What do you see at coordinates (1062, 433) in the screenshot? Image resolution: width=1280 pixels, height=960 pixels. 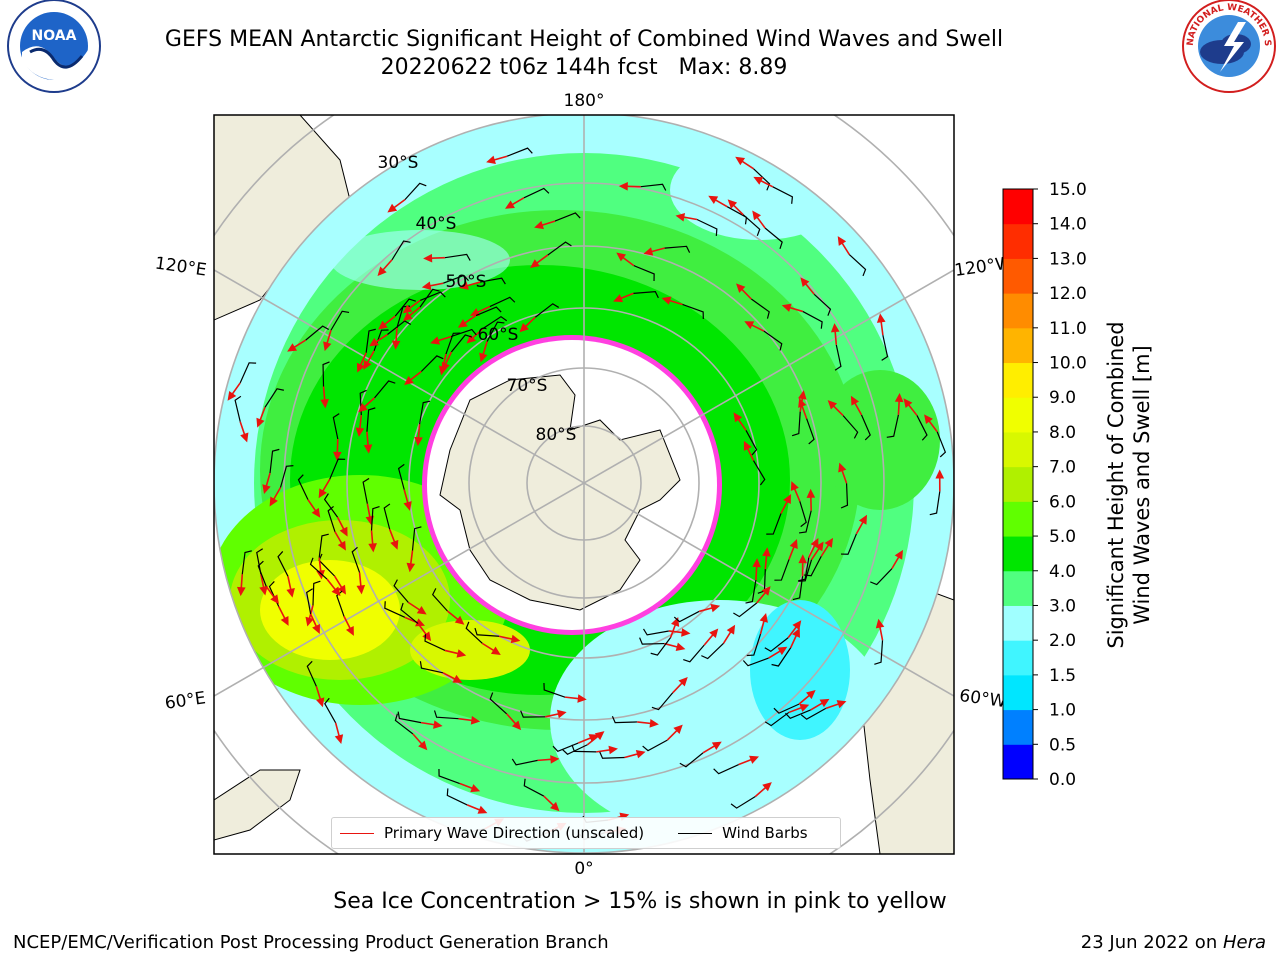 I see `colorbar-tick-label: 8.0` at bounding box center [1062, 433].